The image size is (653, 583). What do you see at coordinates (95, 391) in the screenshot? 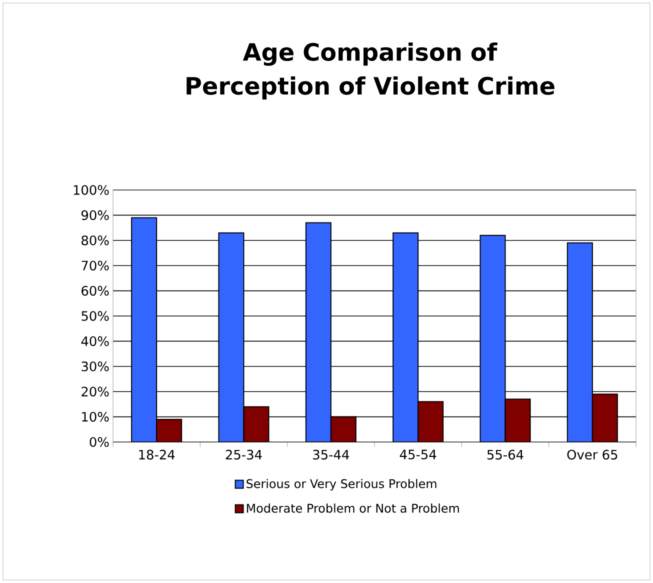
I see `y-tick-label: 20%` at bounding box center [95, 391].